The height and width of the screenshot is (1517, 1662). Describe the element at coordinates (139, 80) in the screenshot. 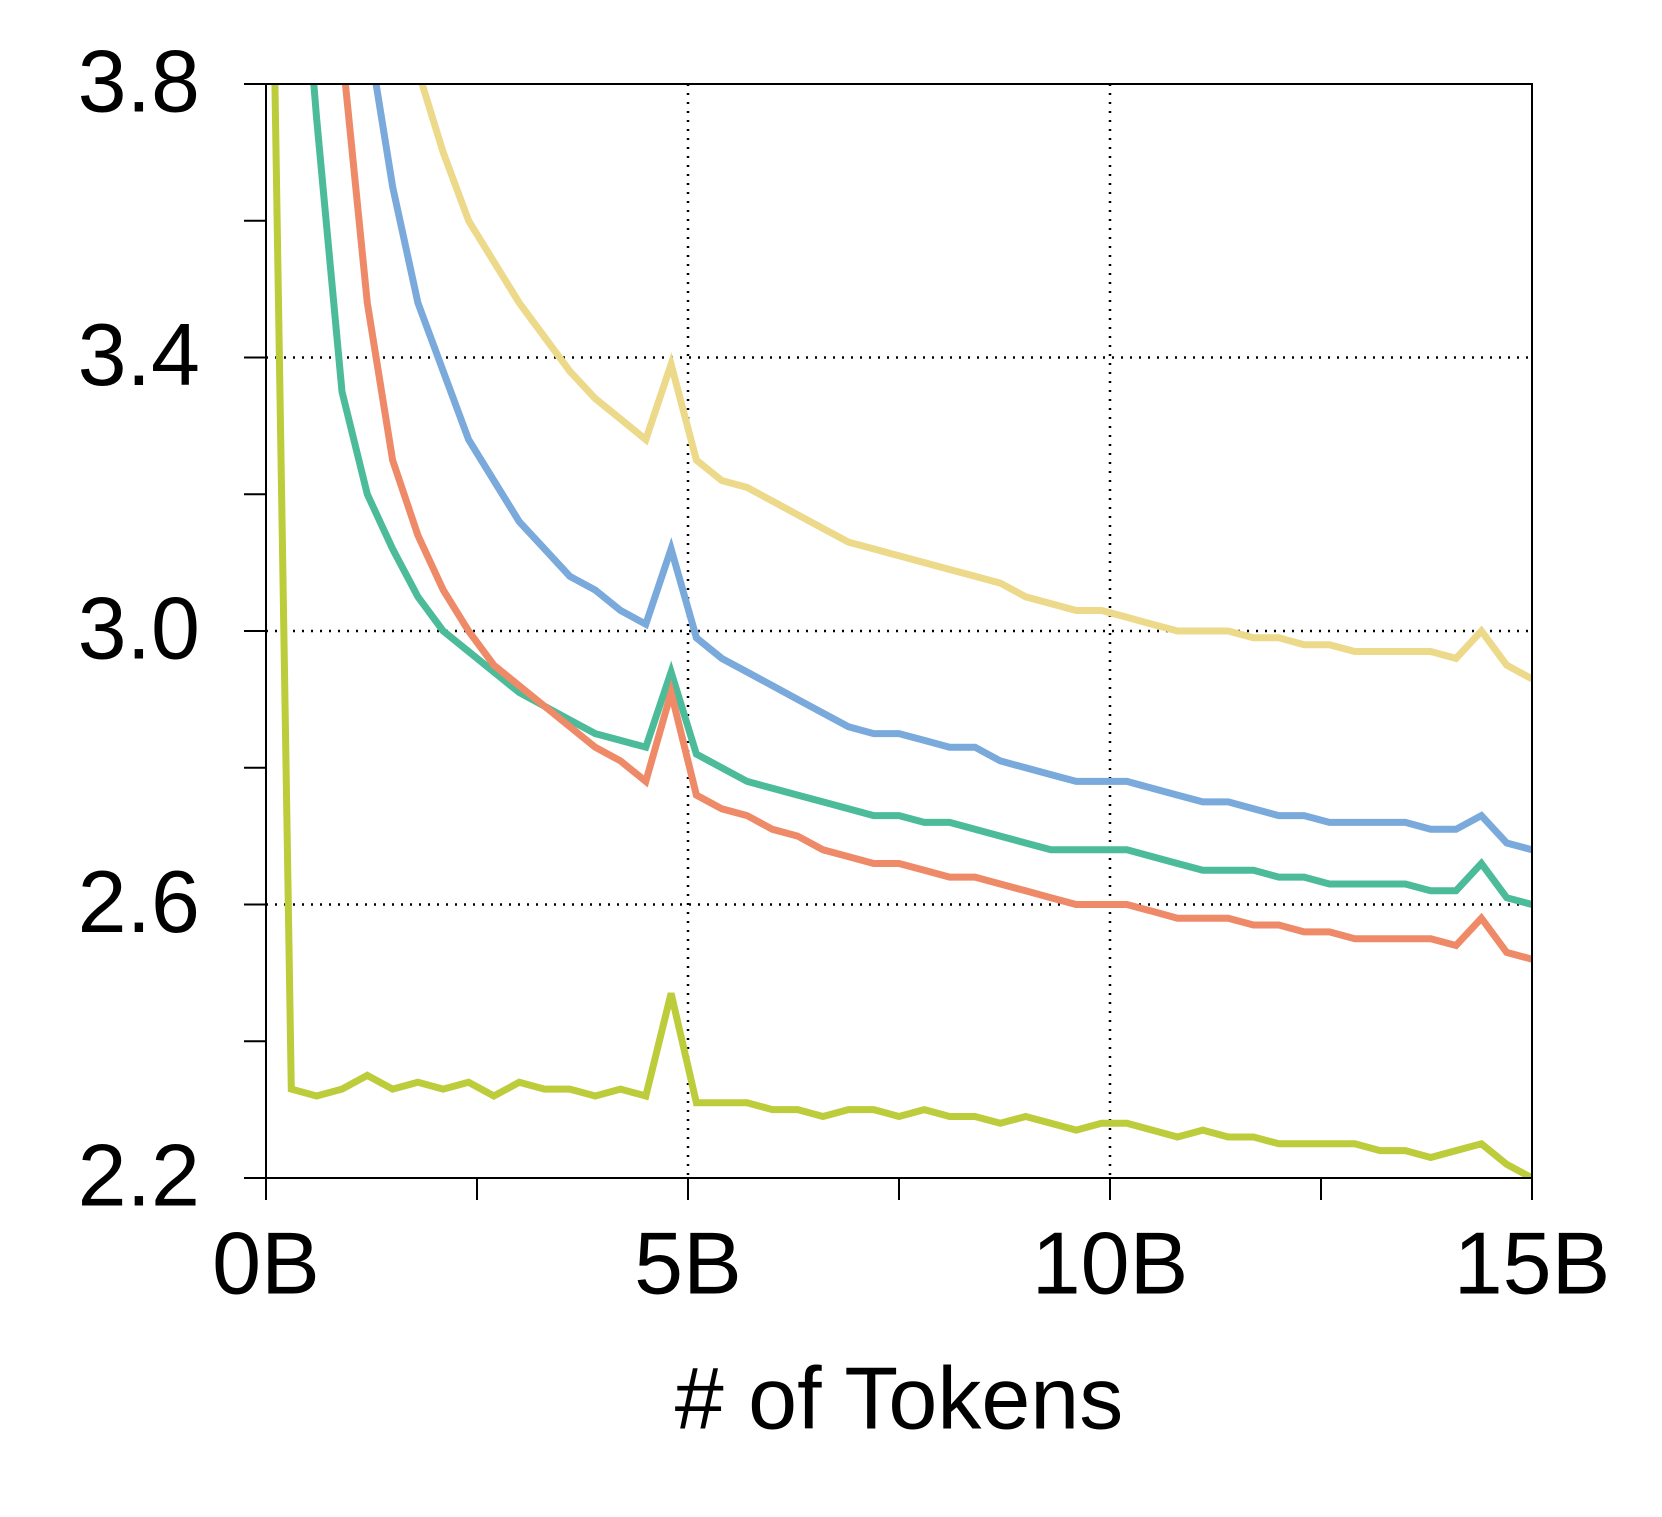

I see `y-tick-label: 3.8` at that location.